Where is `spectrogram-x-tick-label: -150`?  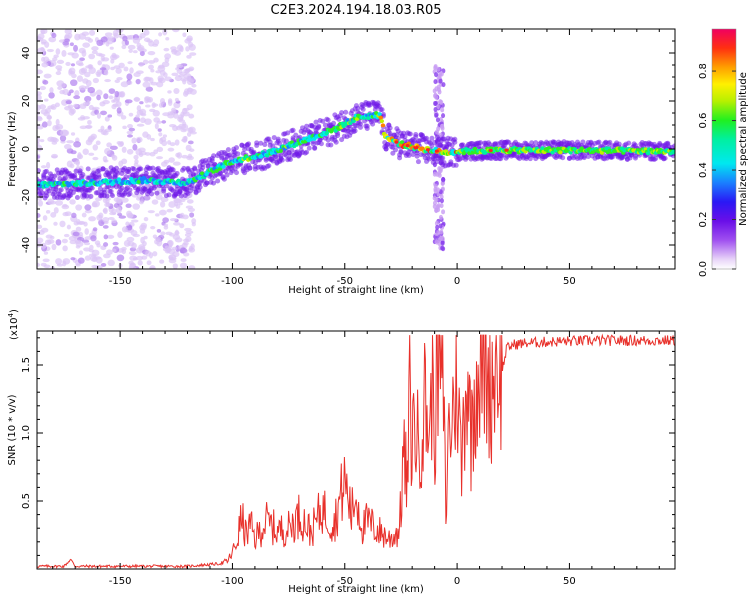 spectrogram-x-tick-label: -150 is located at coordinates (120, 281).